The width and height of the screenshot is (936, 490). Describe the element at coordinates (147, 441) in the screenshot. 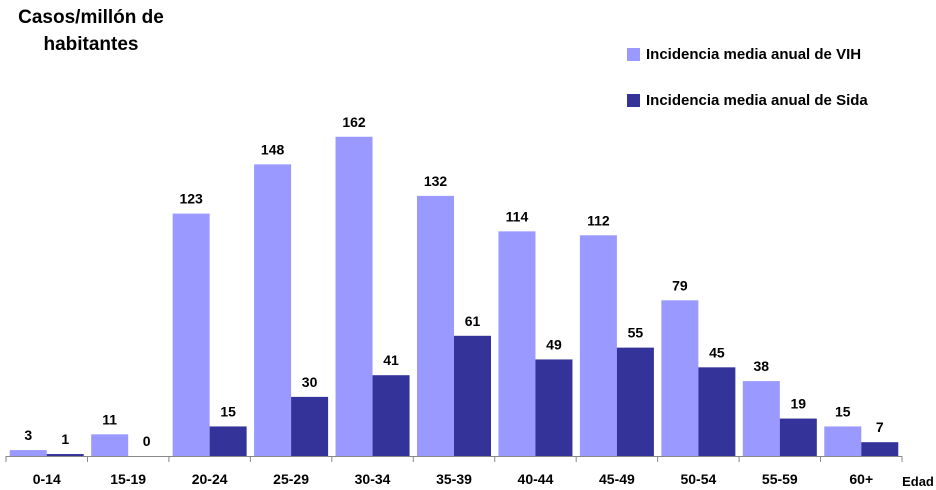

I see `data-label-sida-15-19: 0` at that location.